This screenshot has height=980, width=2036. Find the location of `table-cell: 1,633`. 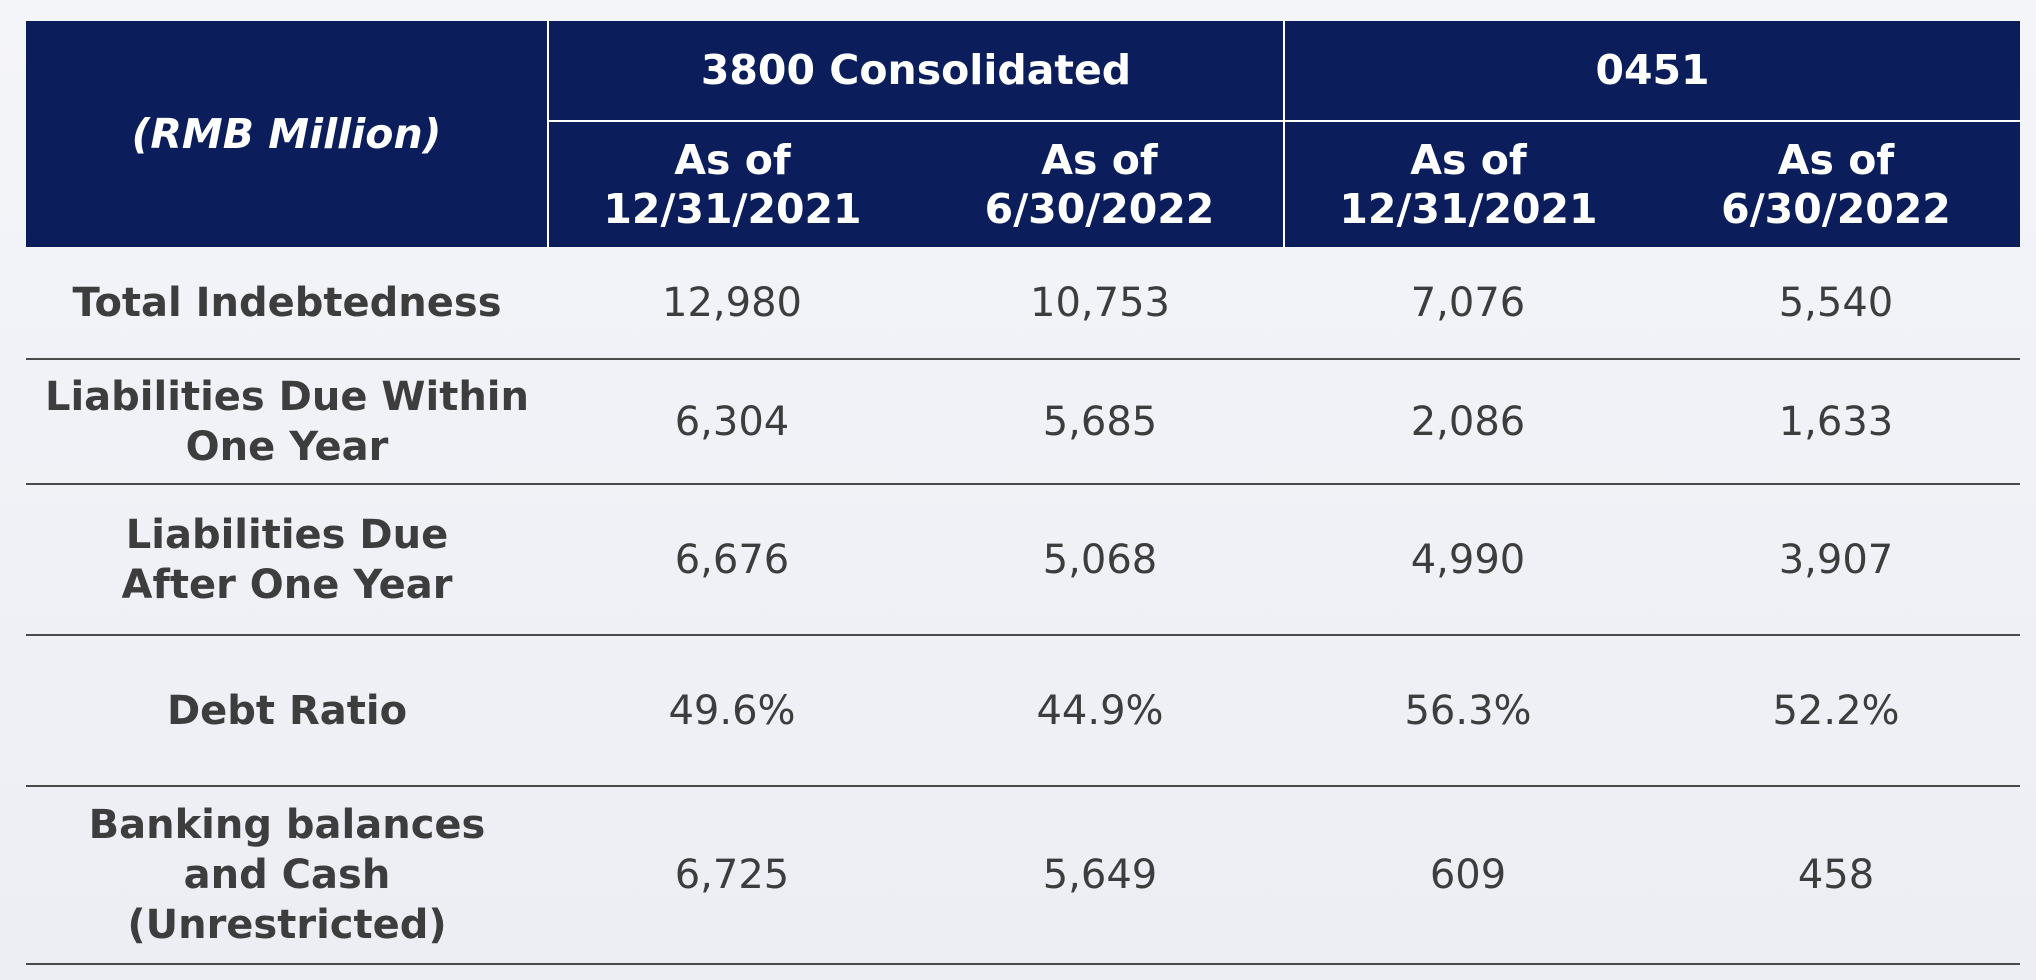

table-cell: 1,633 is located at coordinates (1836, 422).